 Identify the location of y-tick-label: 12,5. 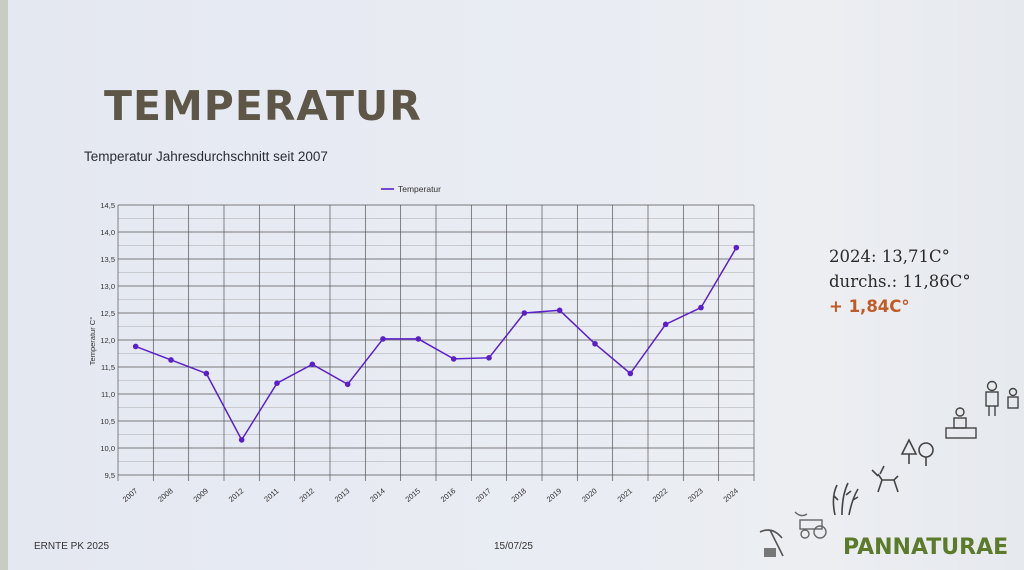
(107, 313).